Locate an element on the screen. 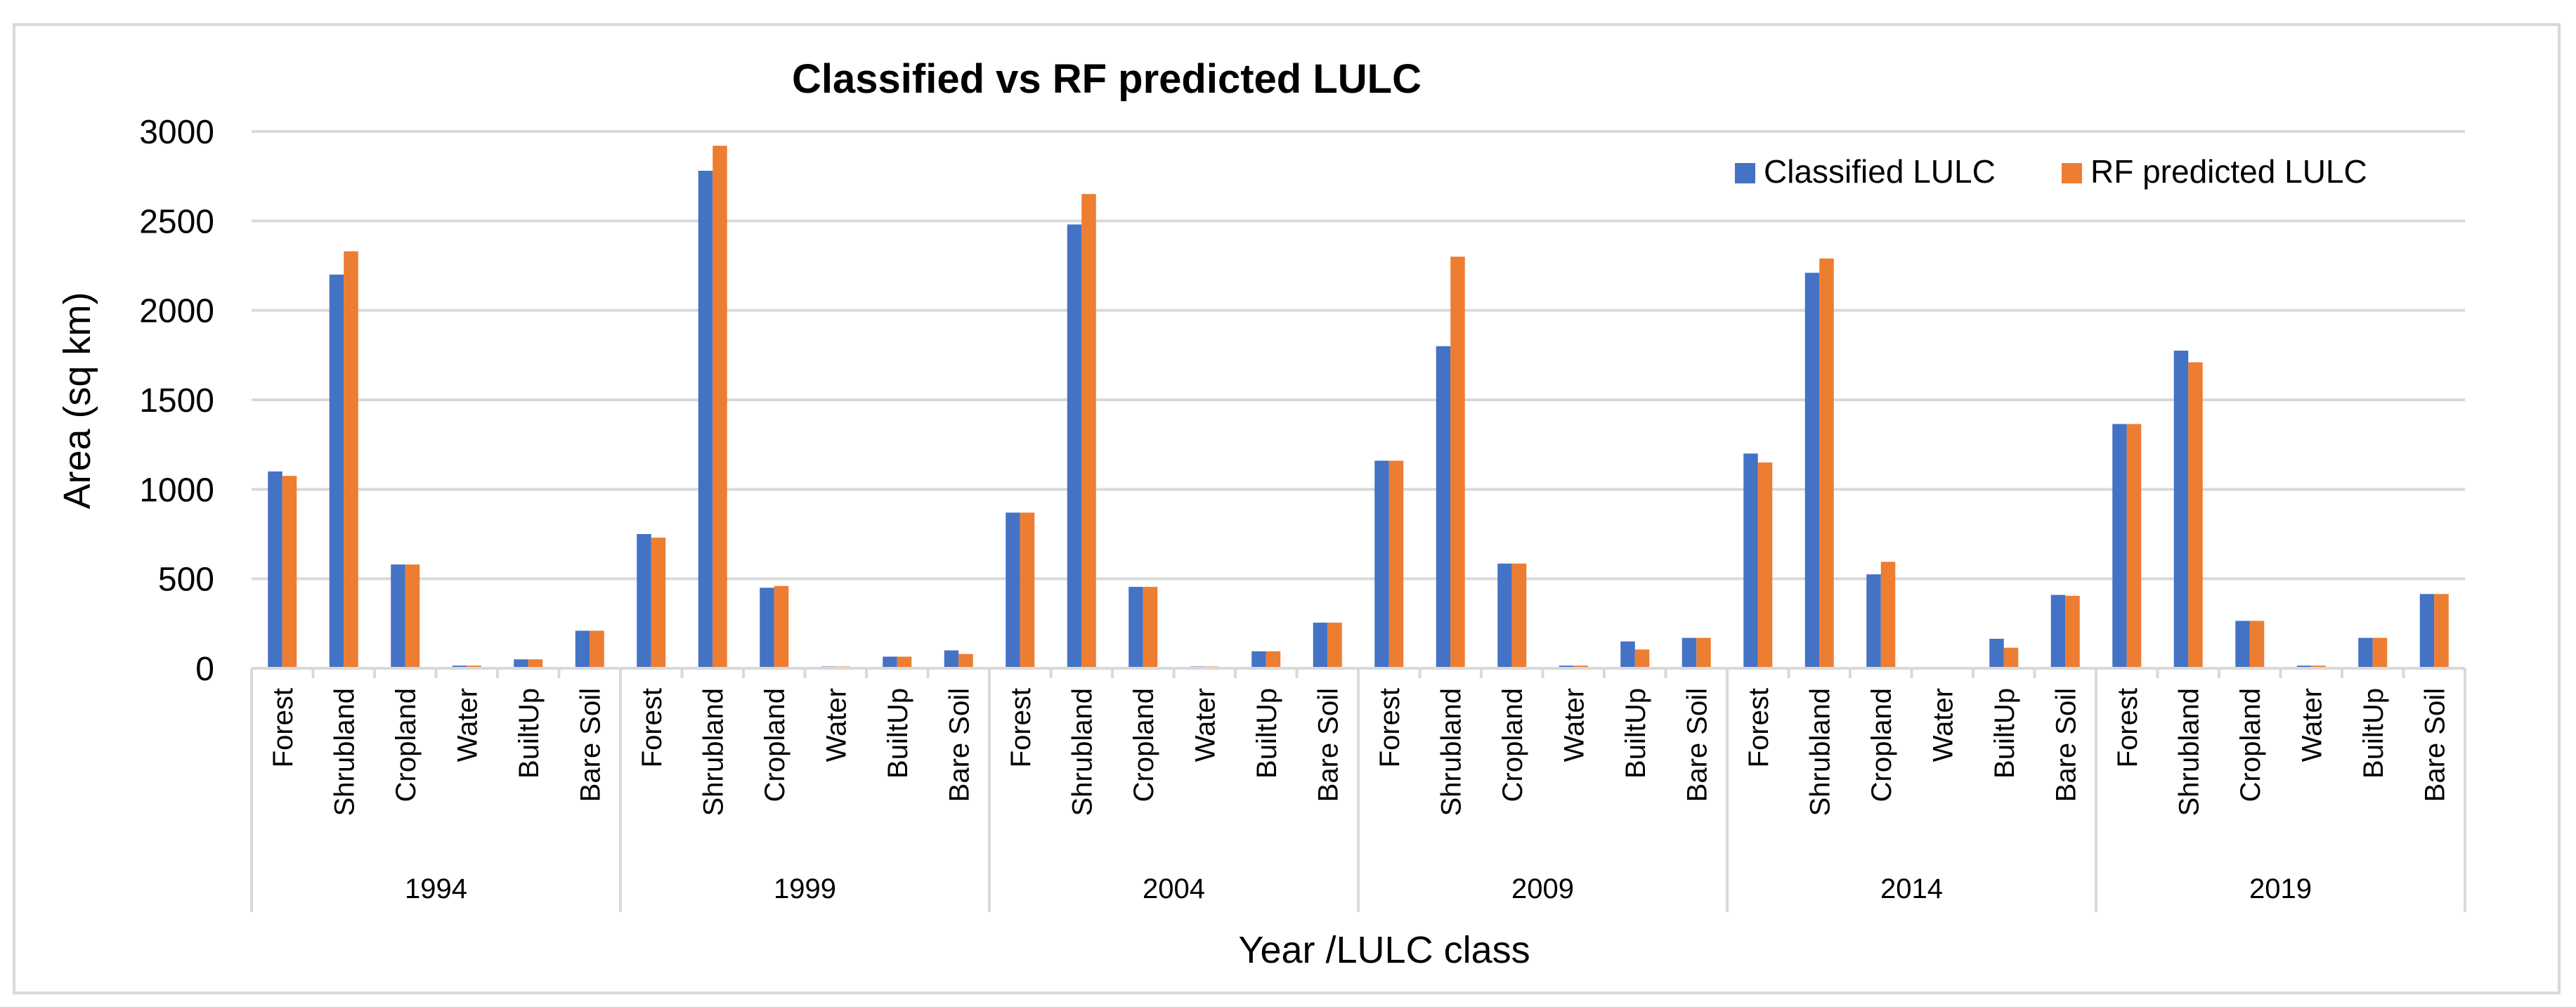  y-tick-label: 1500 is located at coordinates (176, 401).